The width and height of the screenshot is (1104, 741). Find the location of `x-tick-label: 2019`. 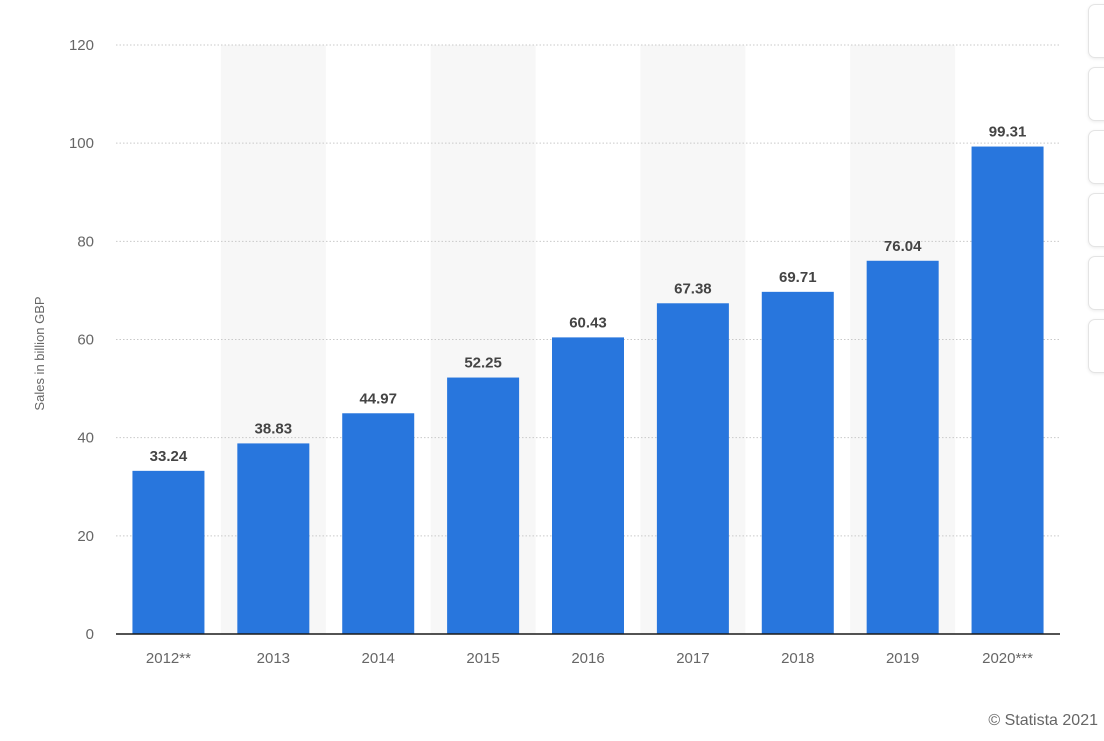

x-tick-label: 2019 is located at coordinates (902, 658).